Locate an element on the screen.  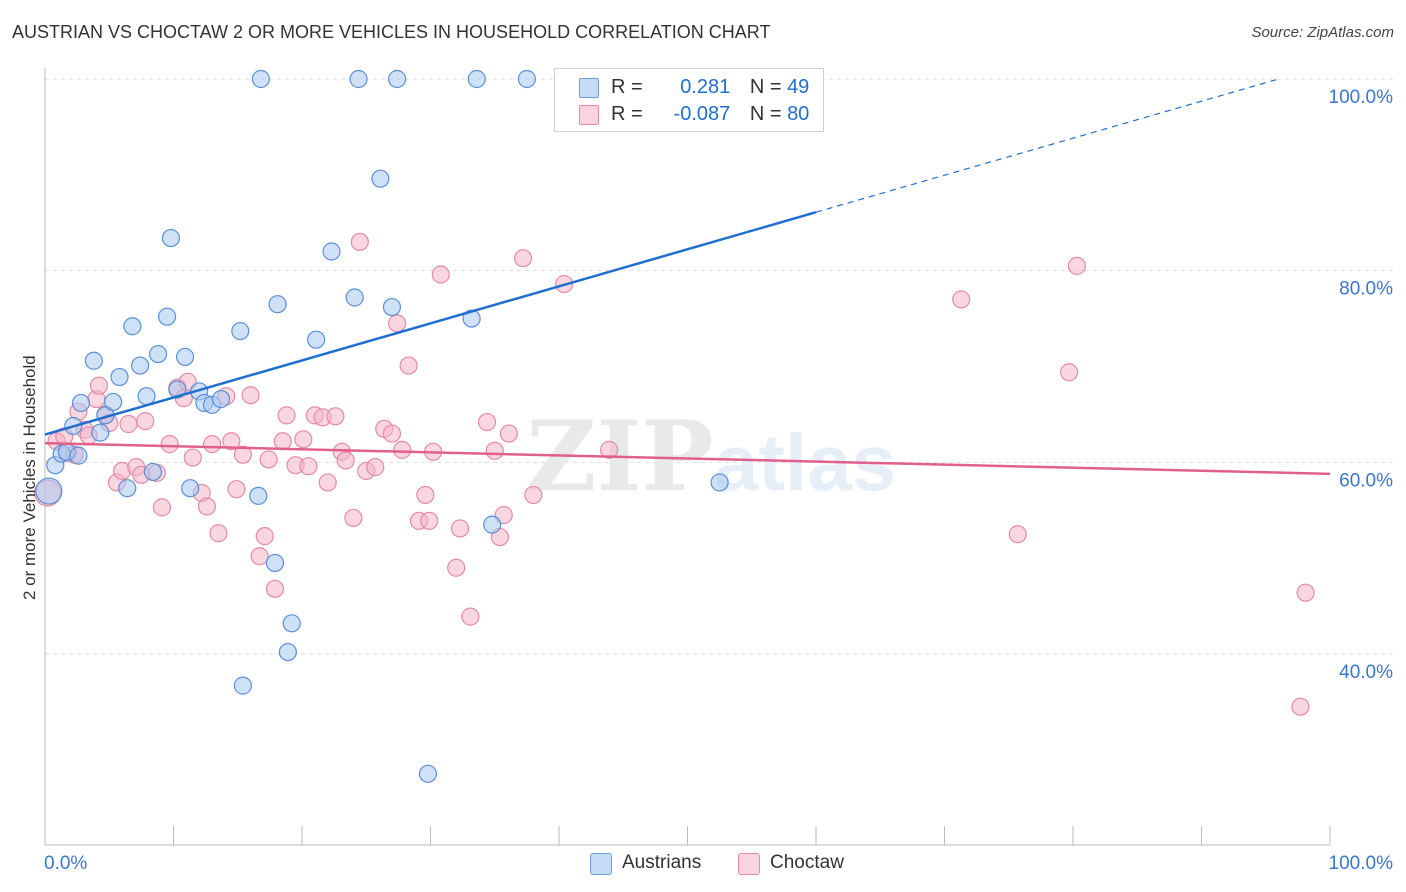
y-tick-label: 100.0% is located at coordinates (1361, 97).